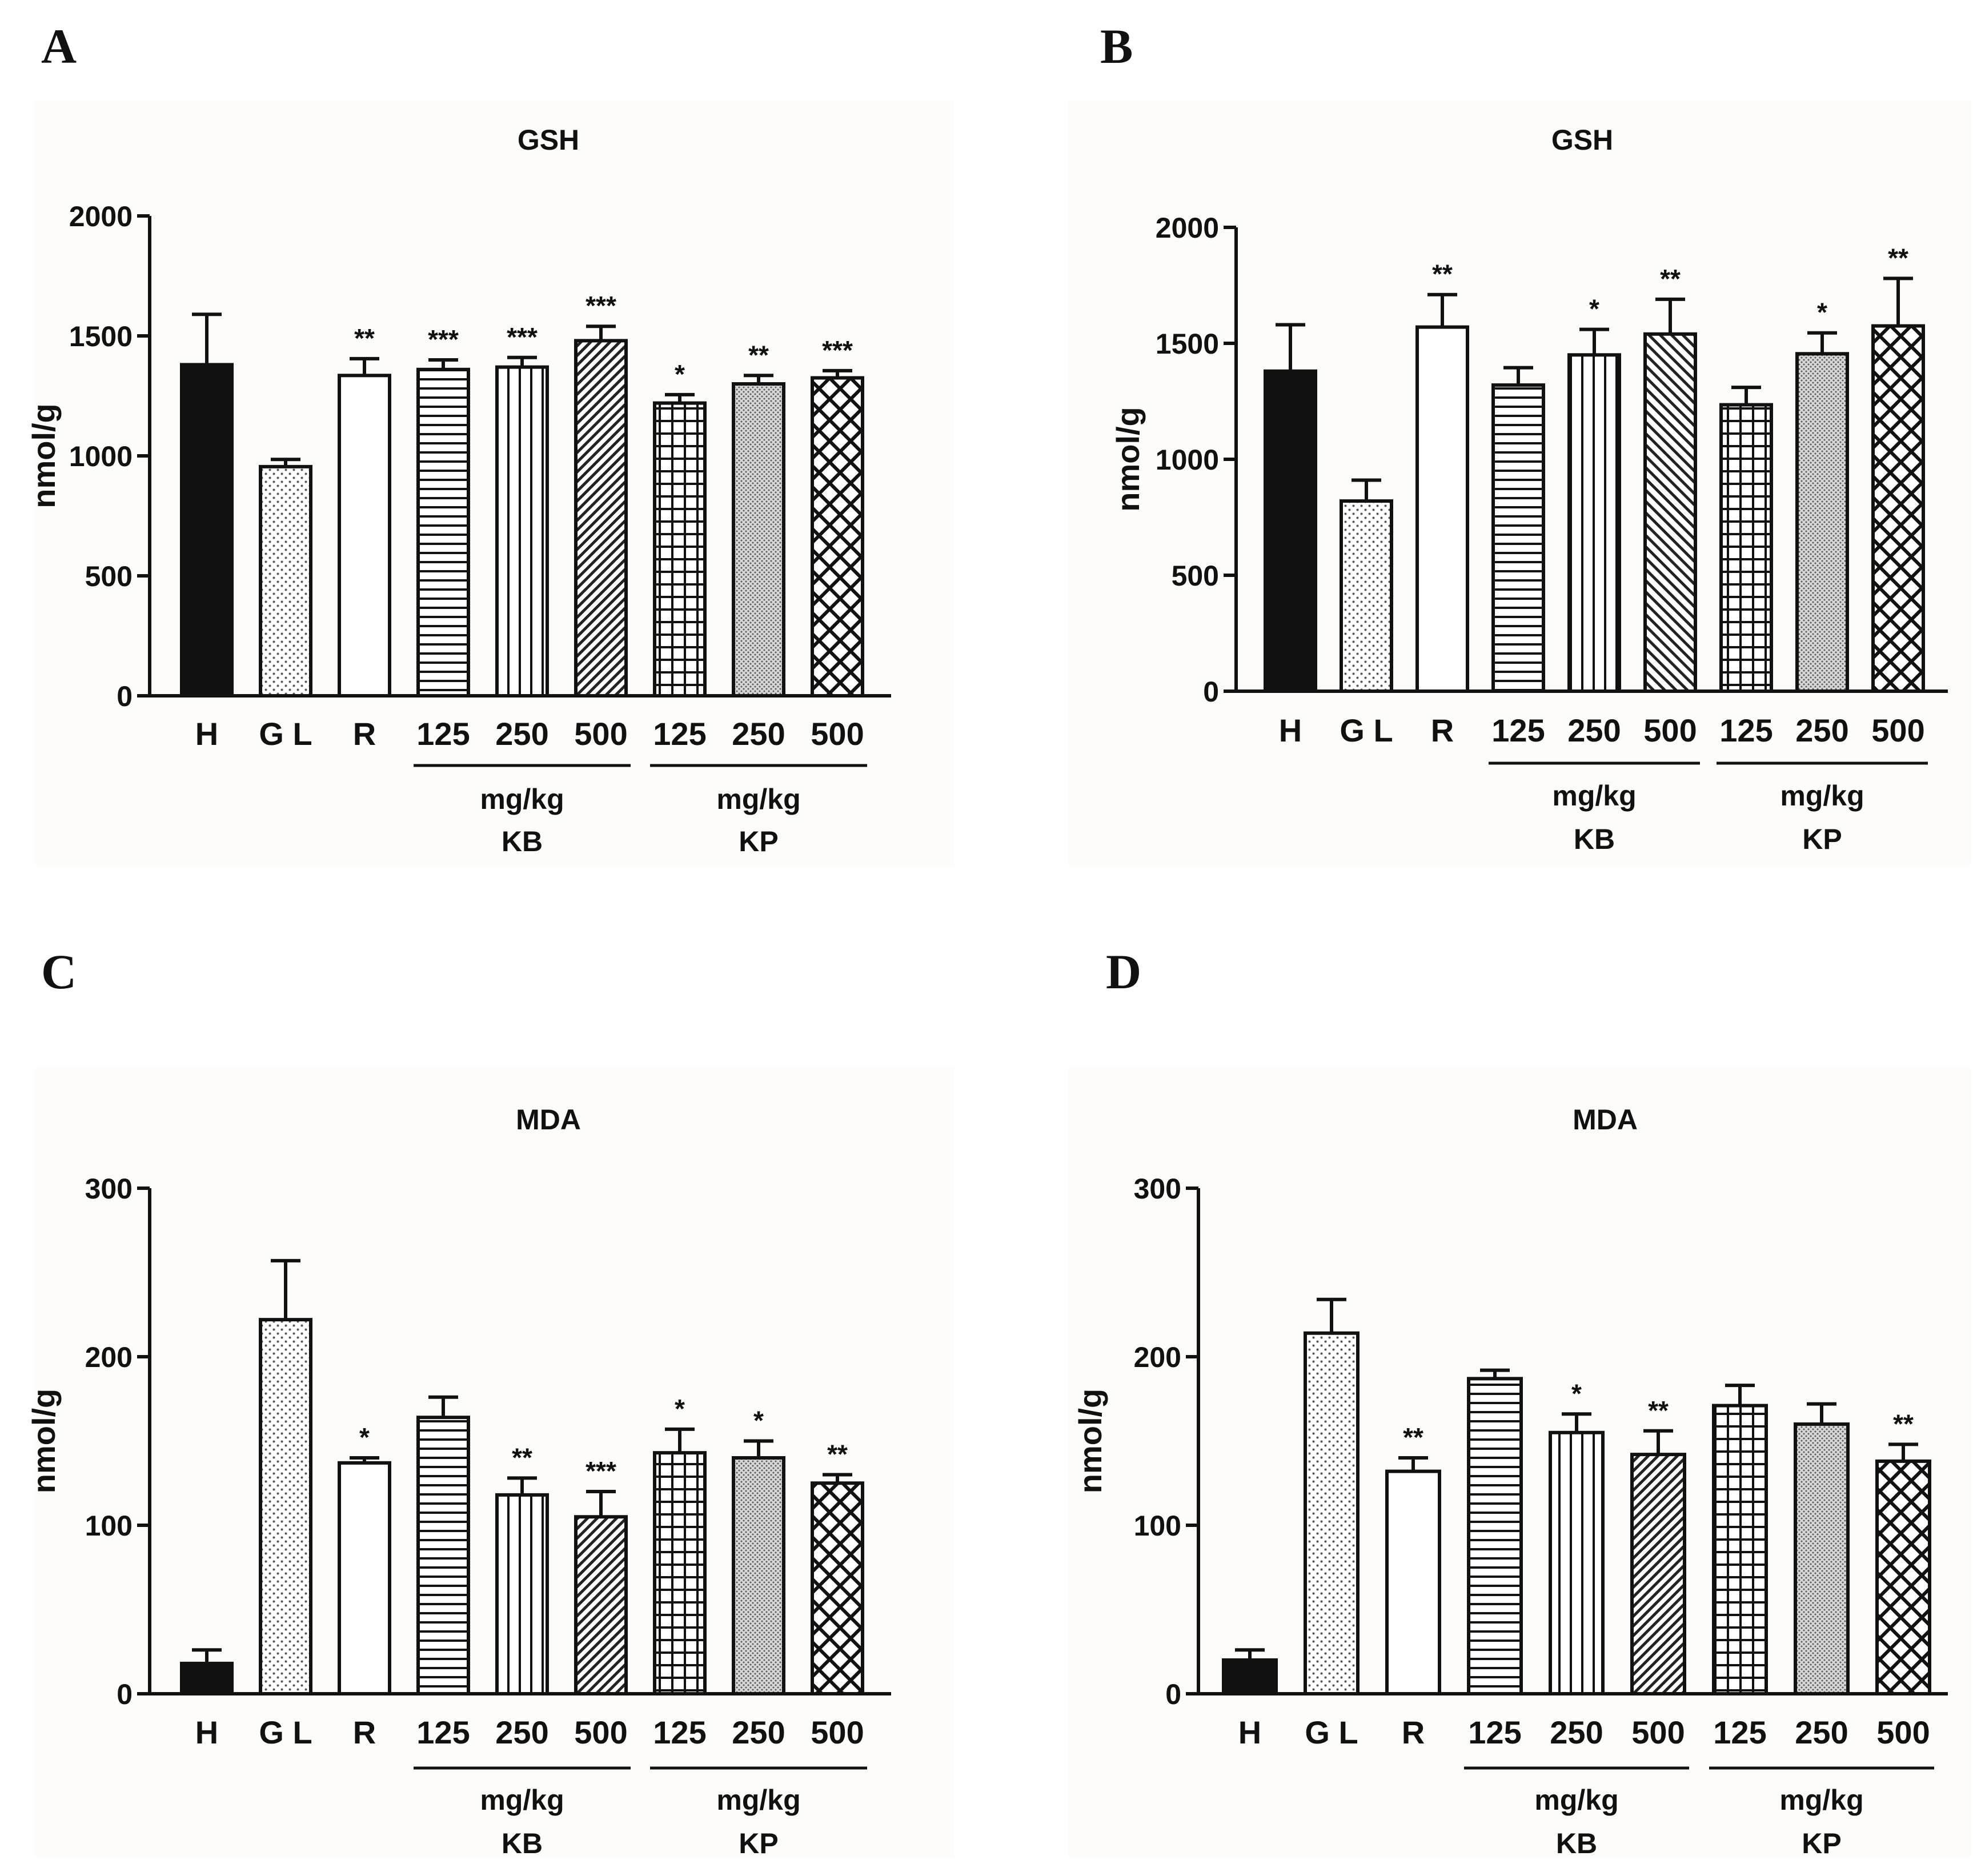 The width and height of the screenshot is (1973, 1876). What do you see at coordinates (109, 1357) in the screenshot?
I see `y-tick-label: 200` at bounding box center [109, 1357].